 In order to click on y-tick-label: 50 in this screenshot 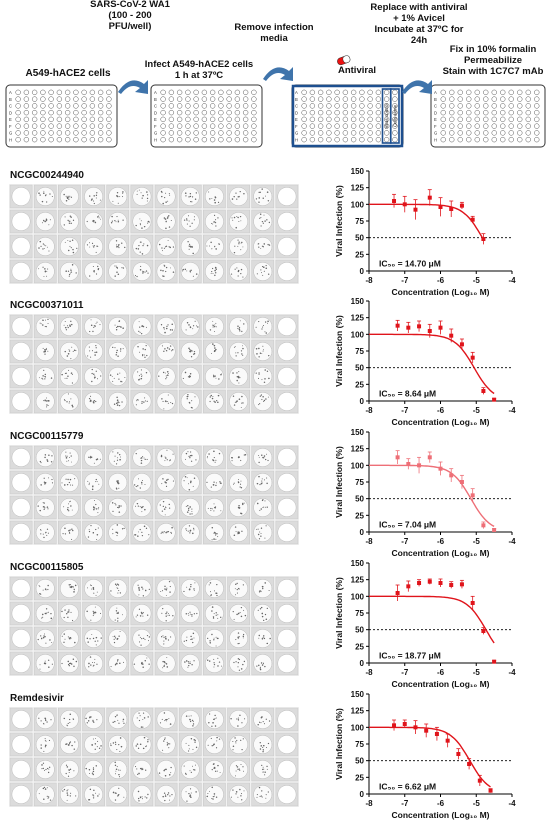, I will do `click(359, 499)`.